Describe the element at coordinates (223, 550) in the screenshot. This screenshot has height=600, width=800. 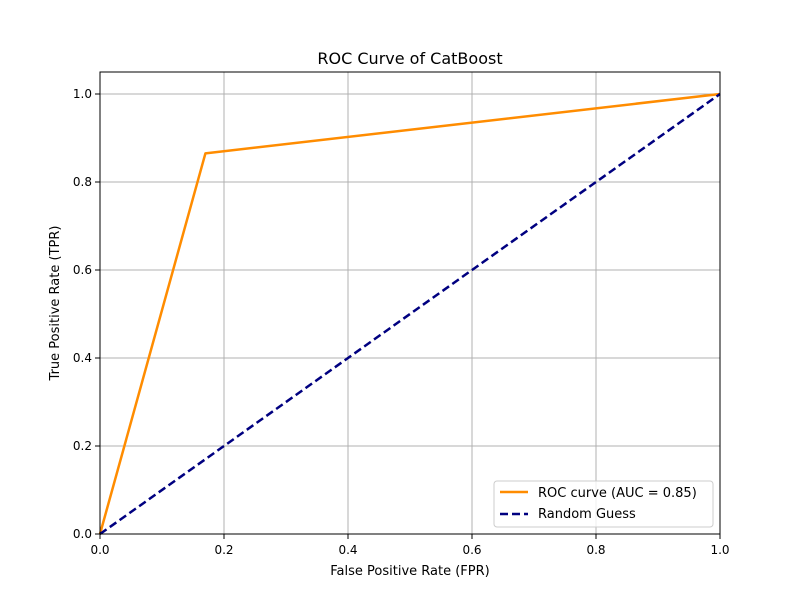
I see `x-tick-label: 0.2` at that location.